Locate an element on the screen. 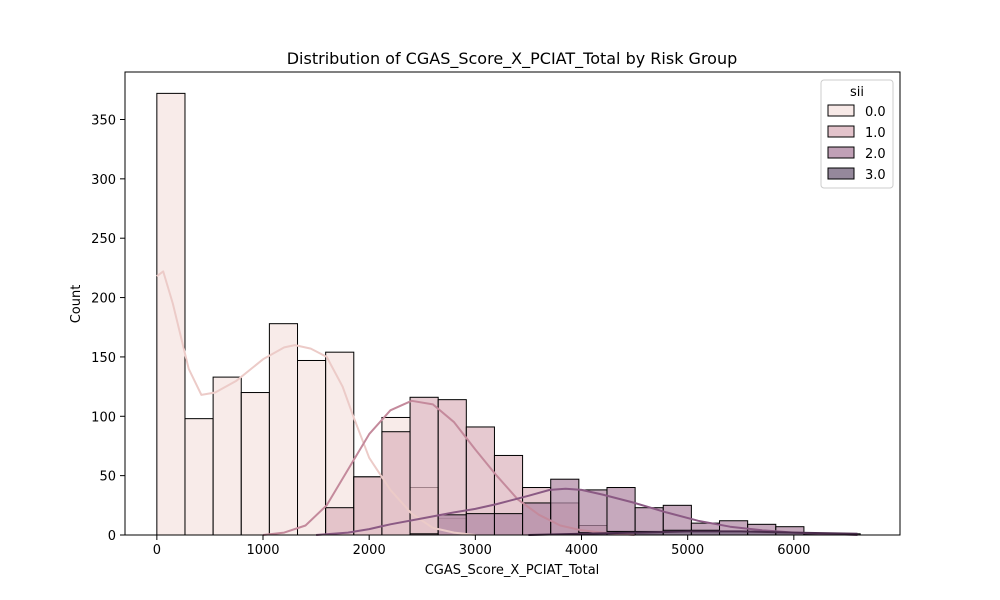 This screenshot has height=600, width=1000. y-tick-label: 250 is located at coordinates (103, 239).